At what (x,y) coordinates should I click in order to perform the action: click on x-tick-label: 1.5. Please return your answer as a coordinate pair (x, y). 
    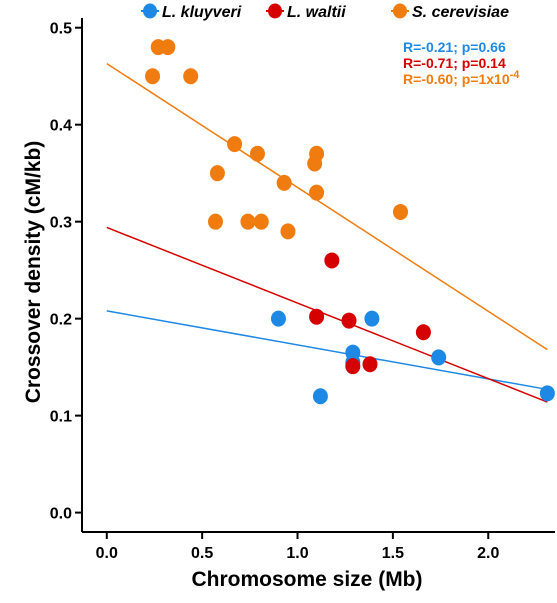
    Looking at the image, I should click on (393, 553).